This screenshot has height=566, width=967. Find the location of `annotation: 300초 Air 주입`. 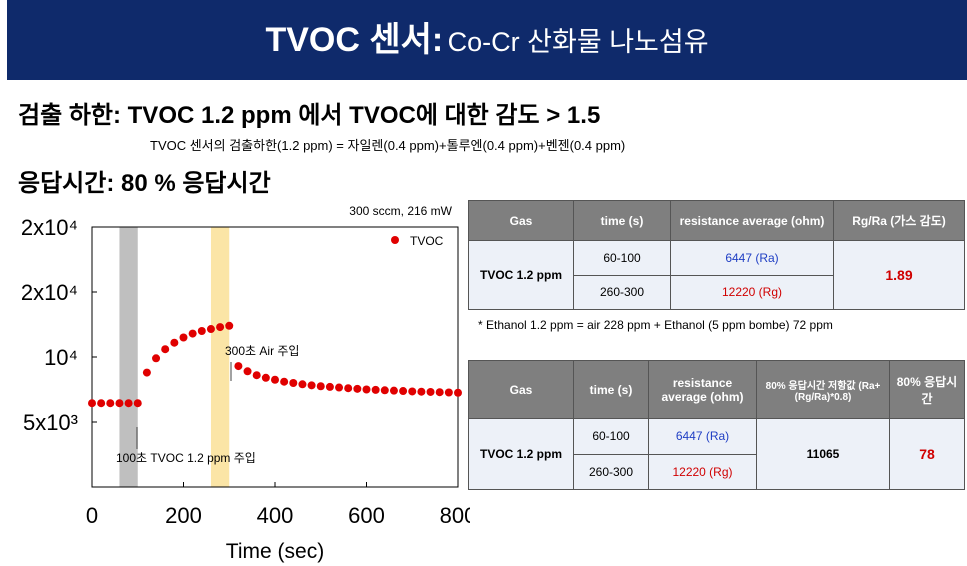

annotation: 300초 Air 주입 is located at coordinates (262, 351).